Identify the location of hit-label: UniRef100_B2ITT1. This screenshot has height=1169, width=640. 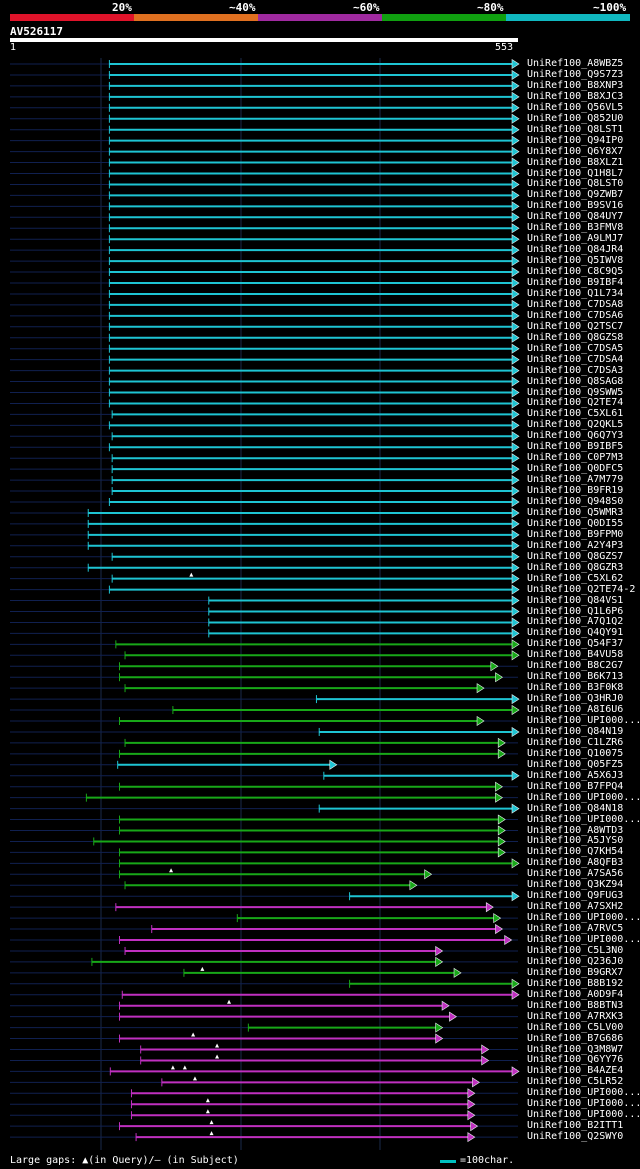
(575, 1126).